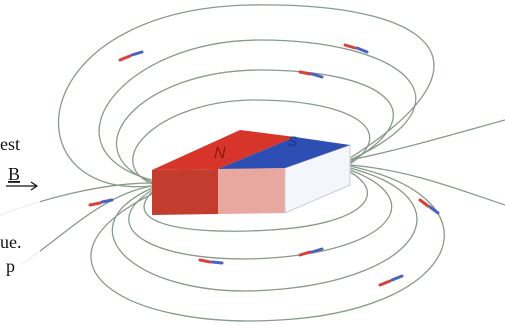 The height and width of the screenshot is (325, 505). What do you see at coordinates (10, 266) in the screenshot?
I see `text-fragment: p` at bounding box center [10, 266].